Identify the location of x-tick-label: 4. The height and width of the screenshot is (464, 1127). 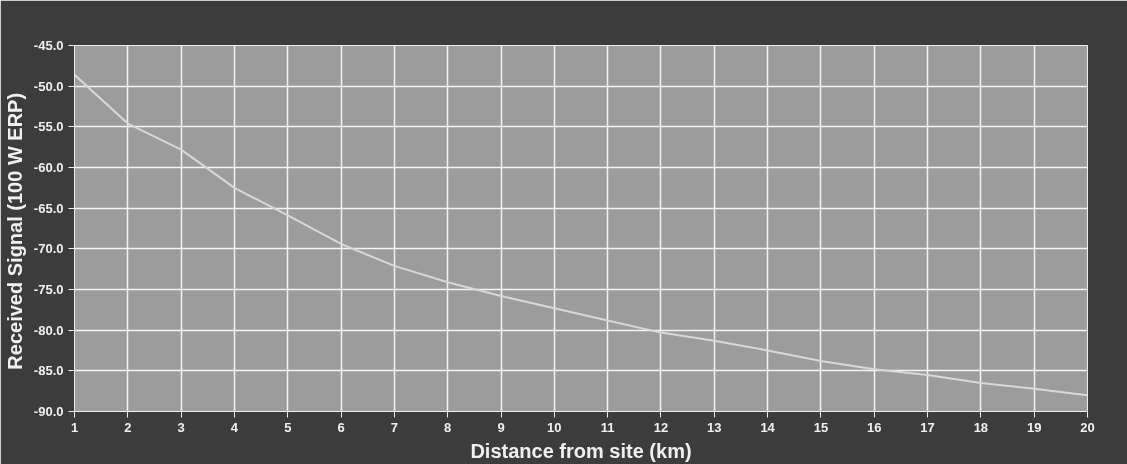
(234, 427).